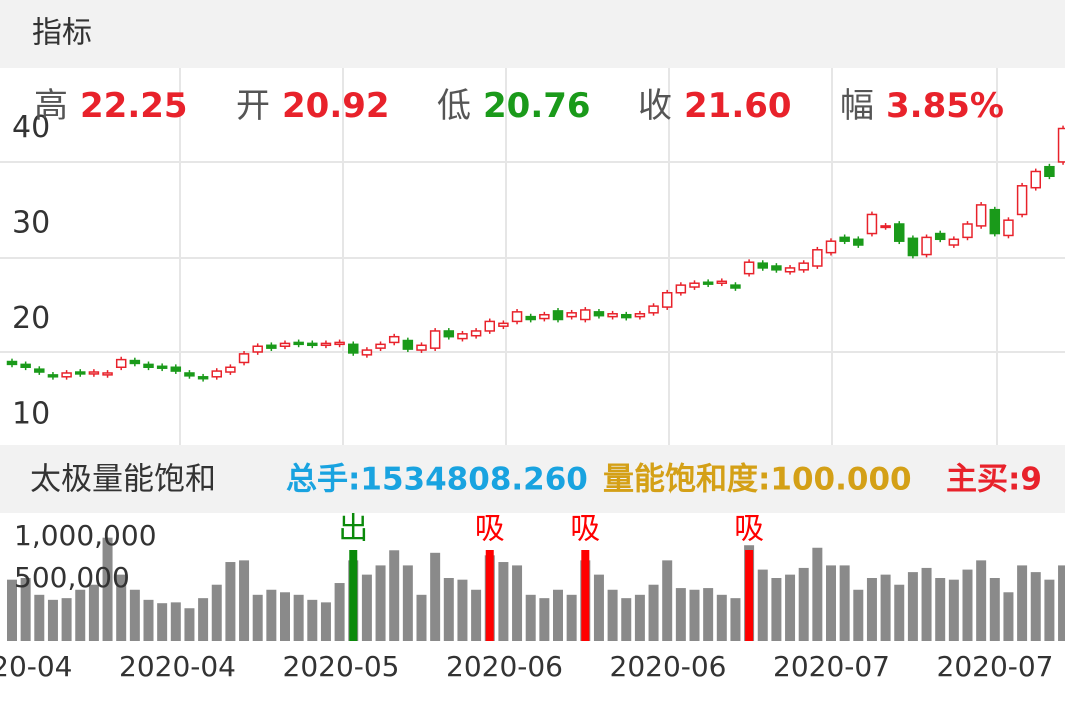 The image size is (1065, 712). Describe the element at coordinates (336, 106) in the screenshot. I see `quote-value: 20.92` at that location.